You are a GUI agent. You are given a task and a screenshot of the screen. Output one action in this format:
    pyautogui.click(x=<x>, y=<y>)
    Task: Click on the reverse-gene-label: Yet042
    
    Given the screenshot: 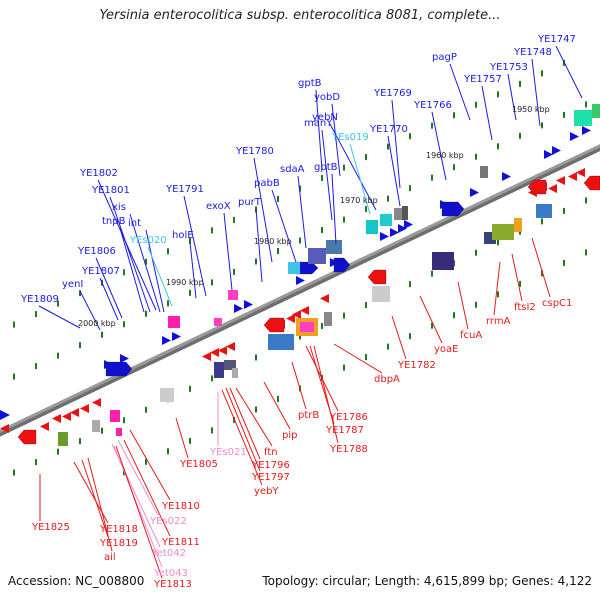 What is the action you would take?
    pyautogui.click(x=168, y=553)
    